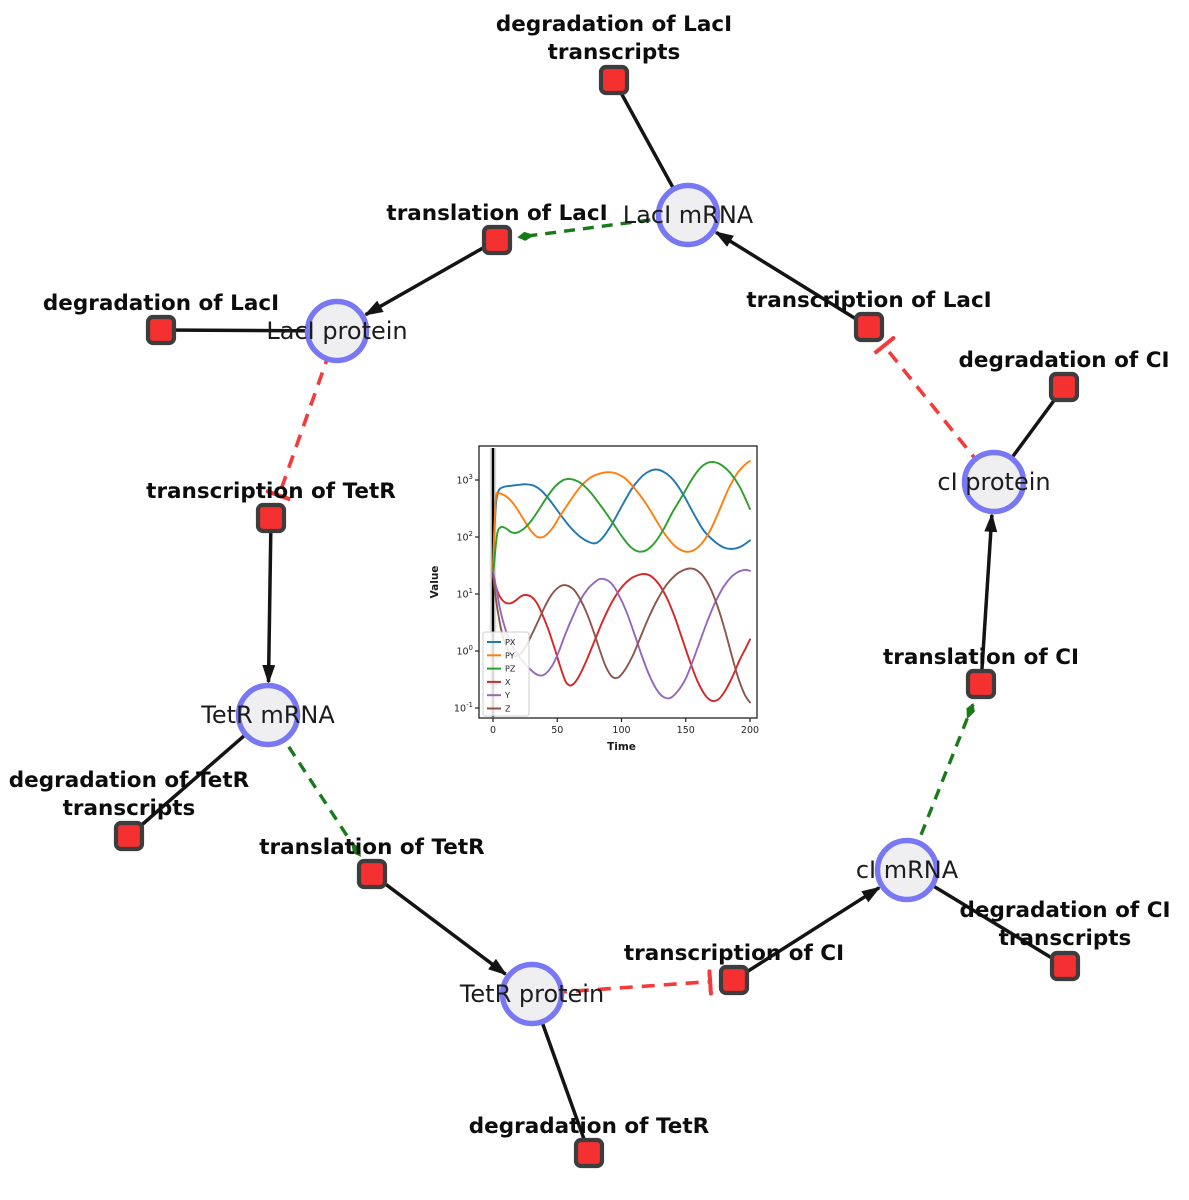 The image size is (1189, 1200). Describe the element at coordinates (464, 651) in the screenshot. I see `y-tick-label-1e0: 10⁰` at that location.